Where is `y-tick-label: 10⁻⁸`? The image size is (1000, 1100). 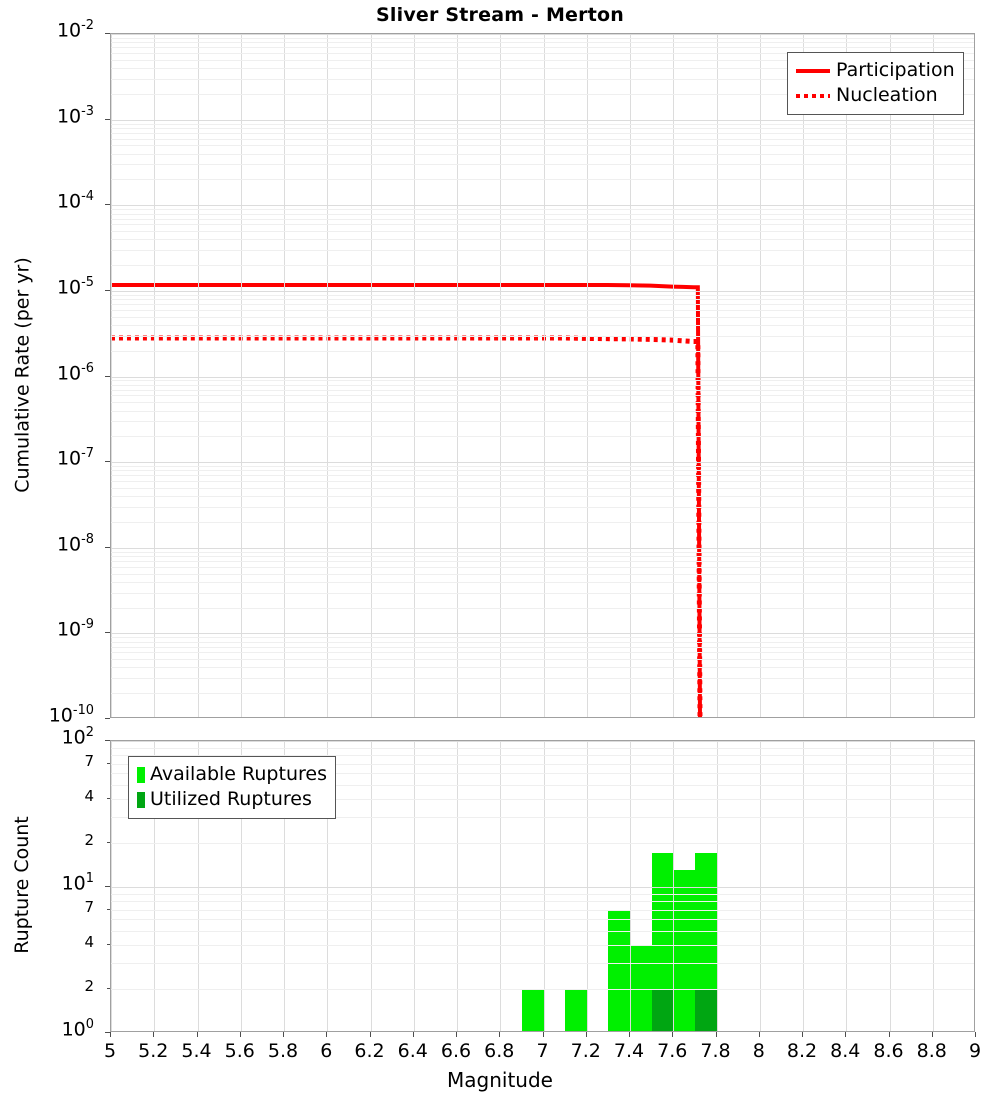 y-tick-label: 10⁻⁸ is located at coordinates (75, 543).